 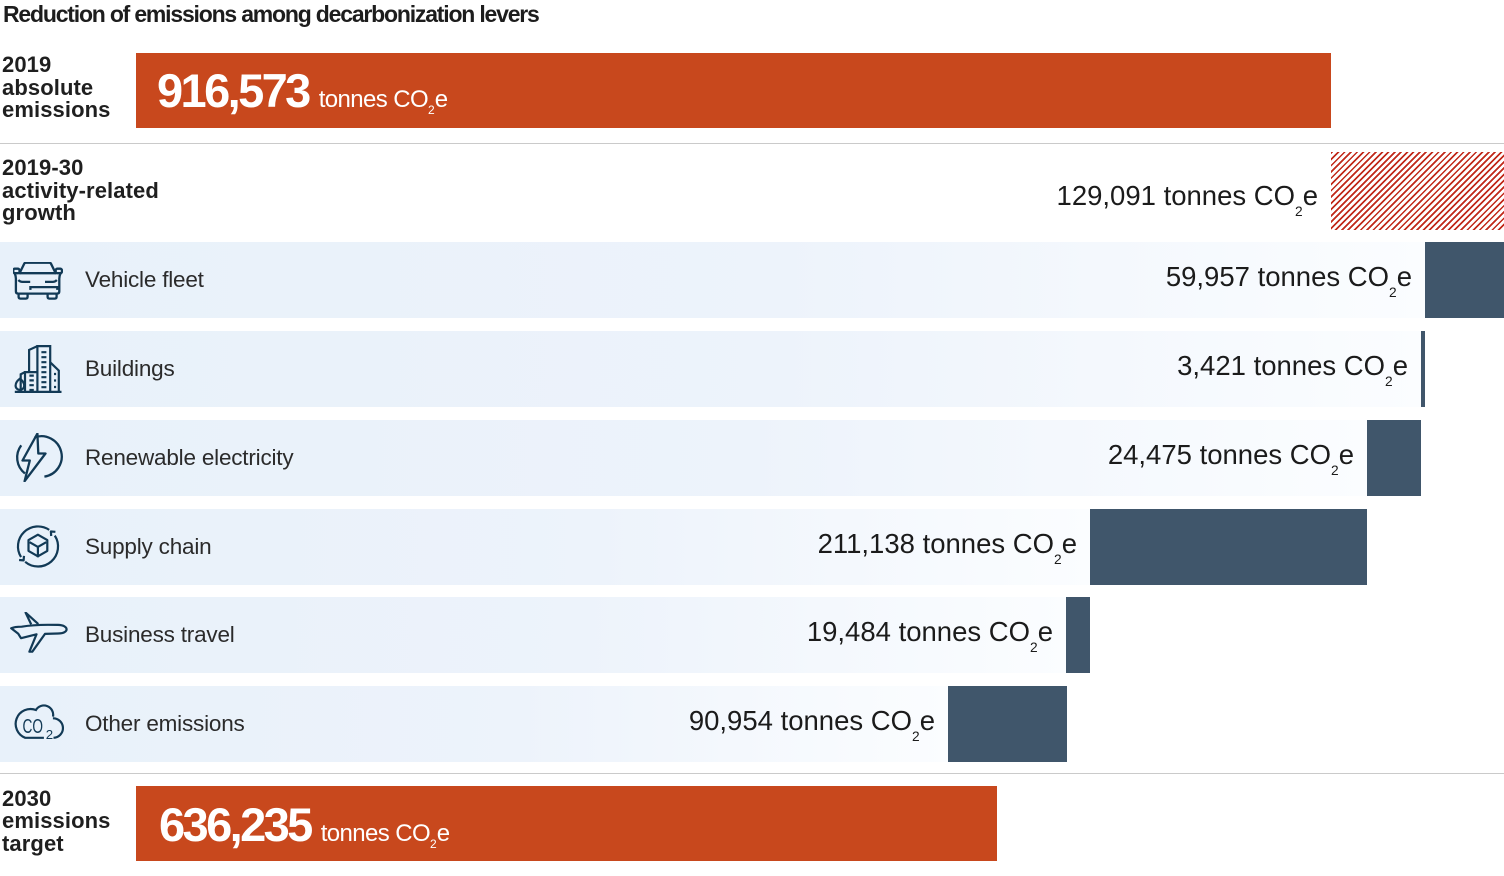 What do you see at coordinates (33, 726) in the screenshot?
I see `svg-text: CO` at bounding box center [33, 726].